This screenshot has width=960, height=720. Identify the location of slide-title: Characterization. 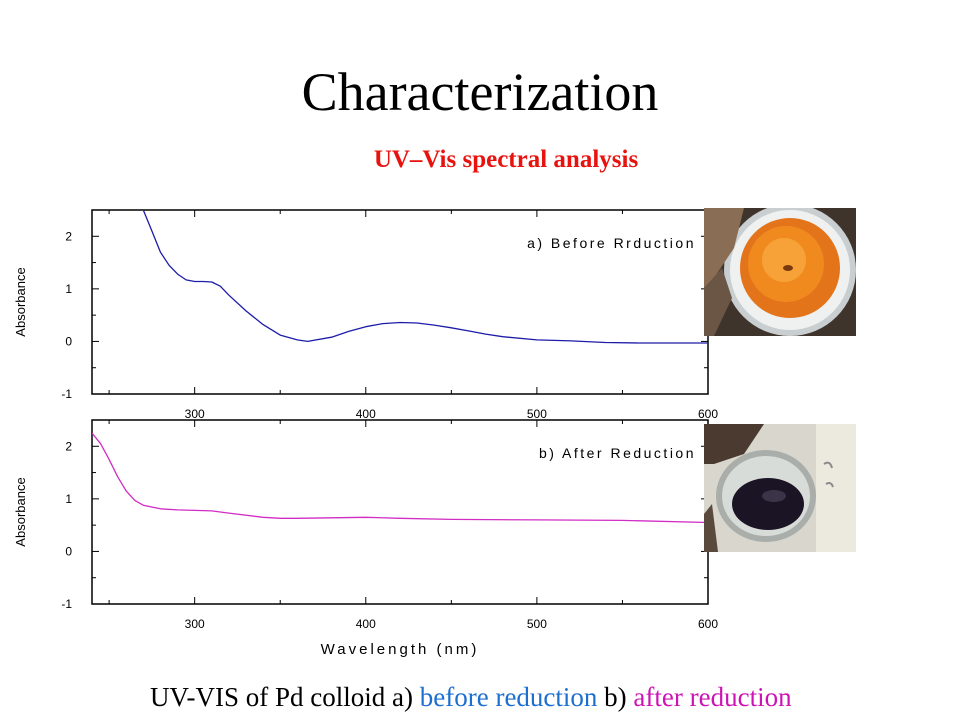
(480, 92).